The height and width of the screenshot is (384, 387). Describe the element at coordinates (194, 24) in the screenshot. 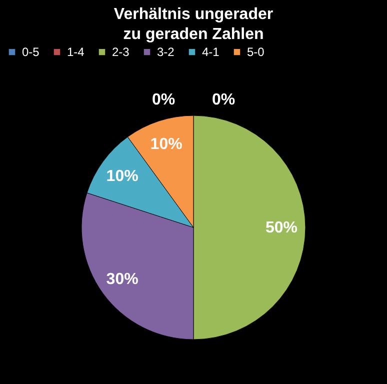

I see `chart-title: Verhältnis ungerader zu geraden Zahlen` at that location.